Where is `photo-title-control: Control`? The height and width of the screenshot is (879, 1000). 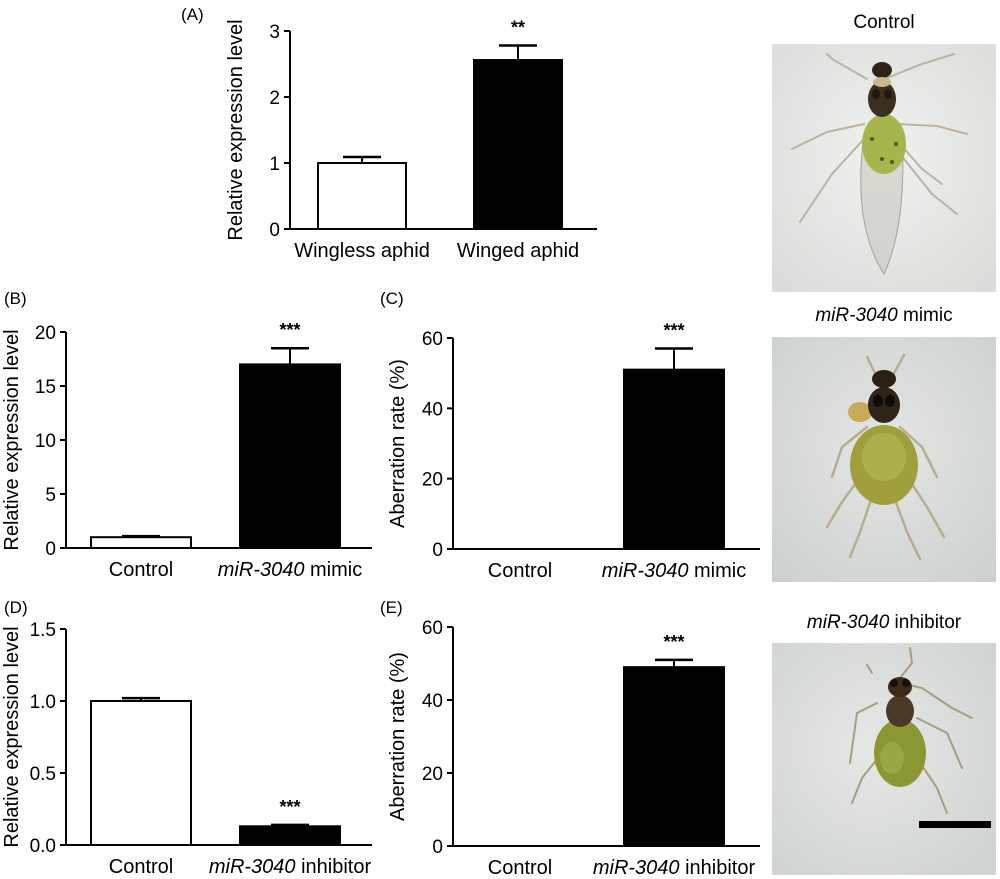
photo-title-control: Control is located at coordinates (884, 22).